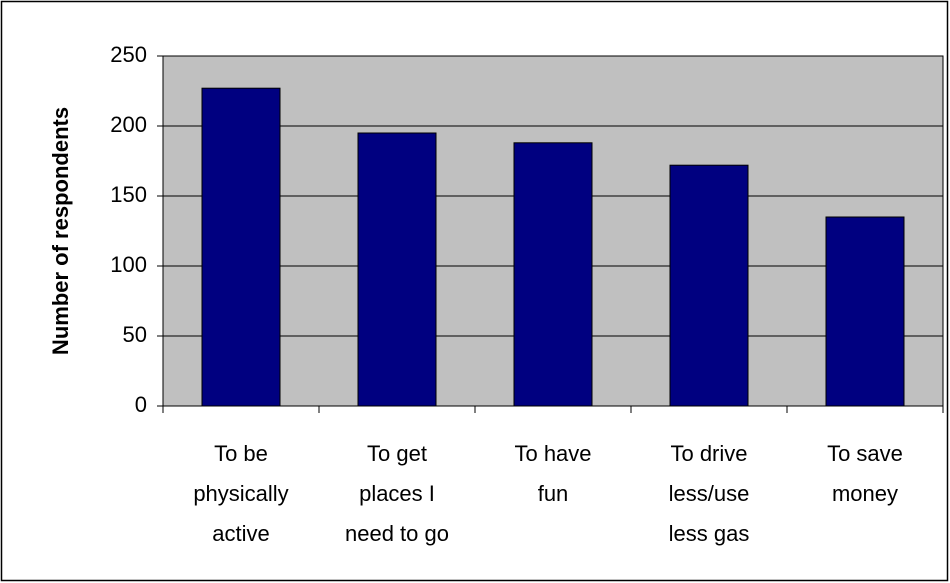 The width and height of the screenshot is (950, 583). What do you see at coordinates (135, 334) in the screenshot?
I see `y-tick-label: 50` at bounding box center [135, 334].